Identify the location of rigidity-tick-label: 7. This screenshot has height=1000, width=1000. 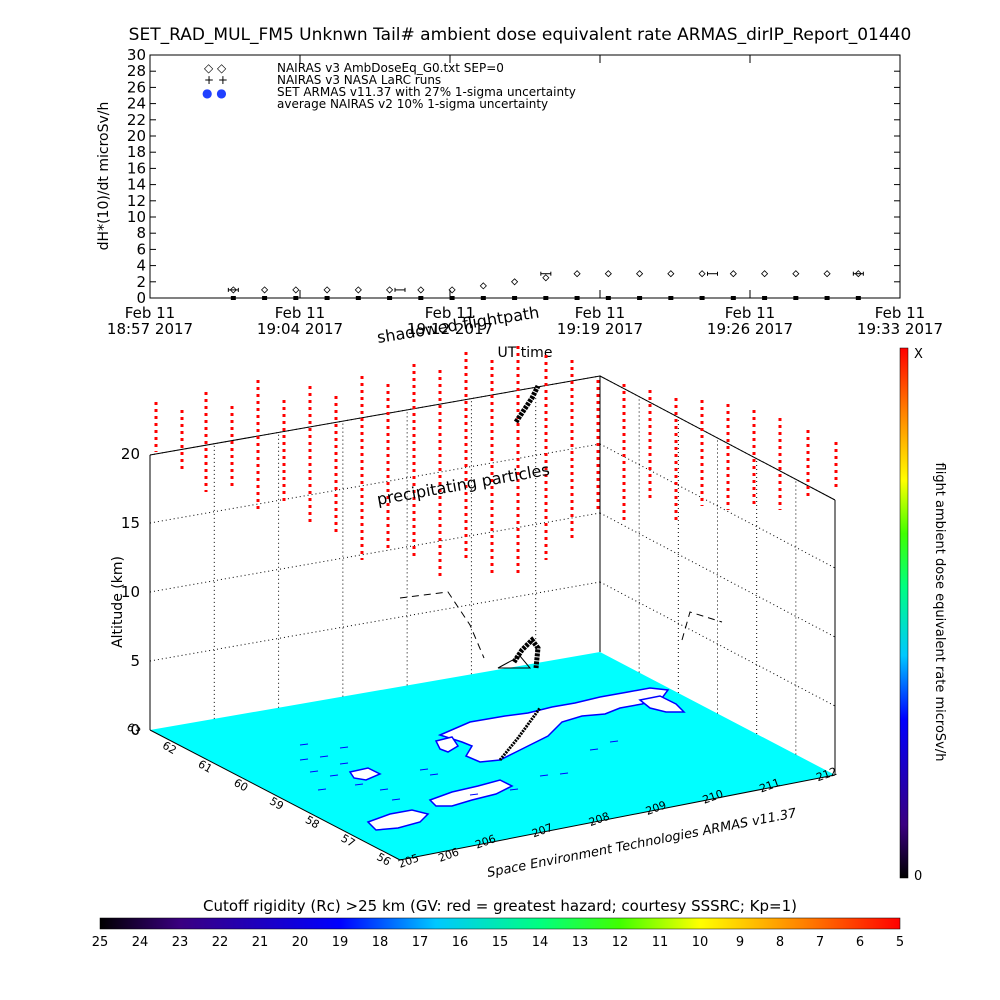
(820, 942).